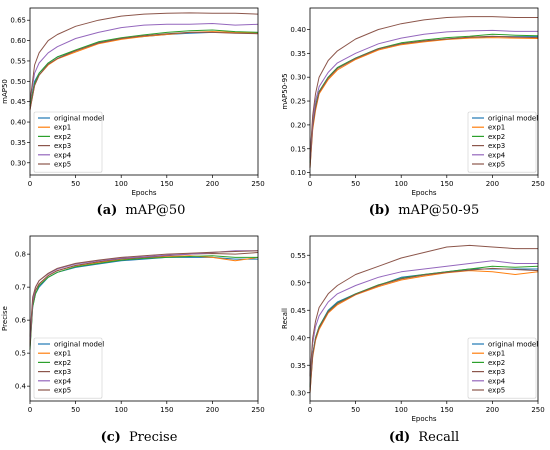  What do you see at coordinates (257, 184) in the screenshot?
I see `x-tick-label-a-5: 250` at bounding box center [257, 184].